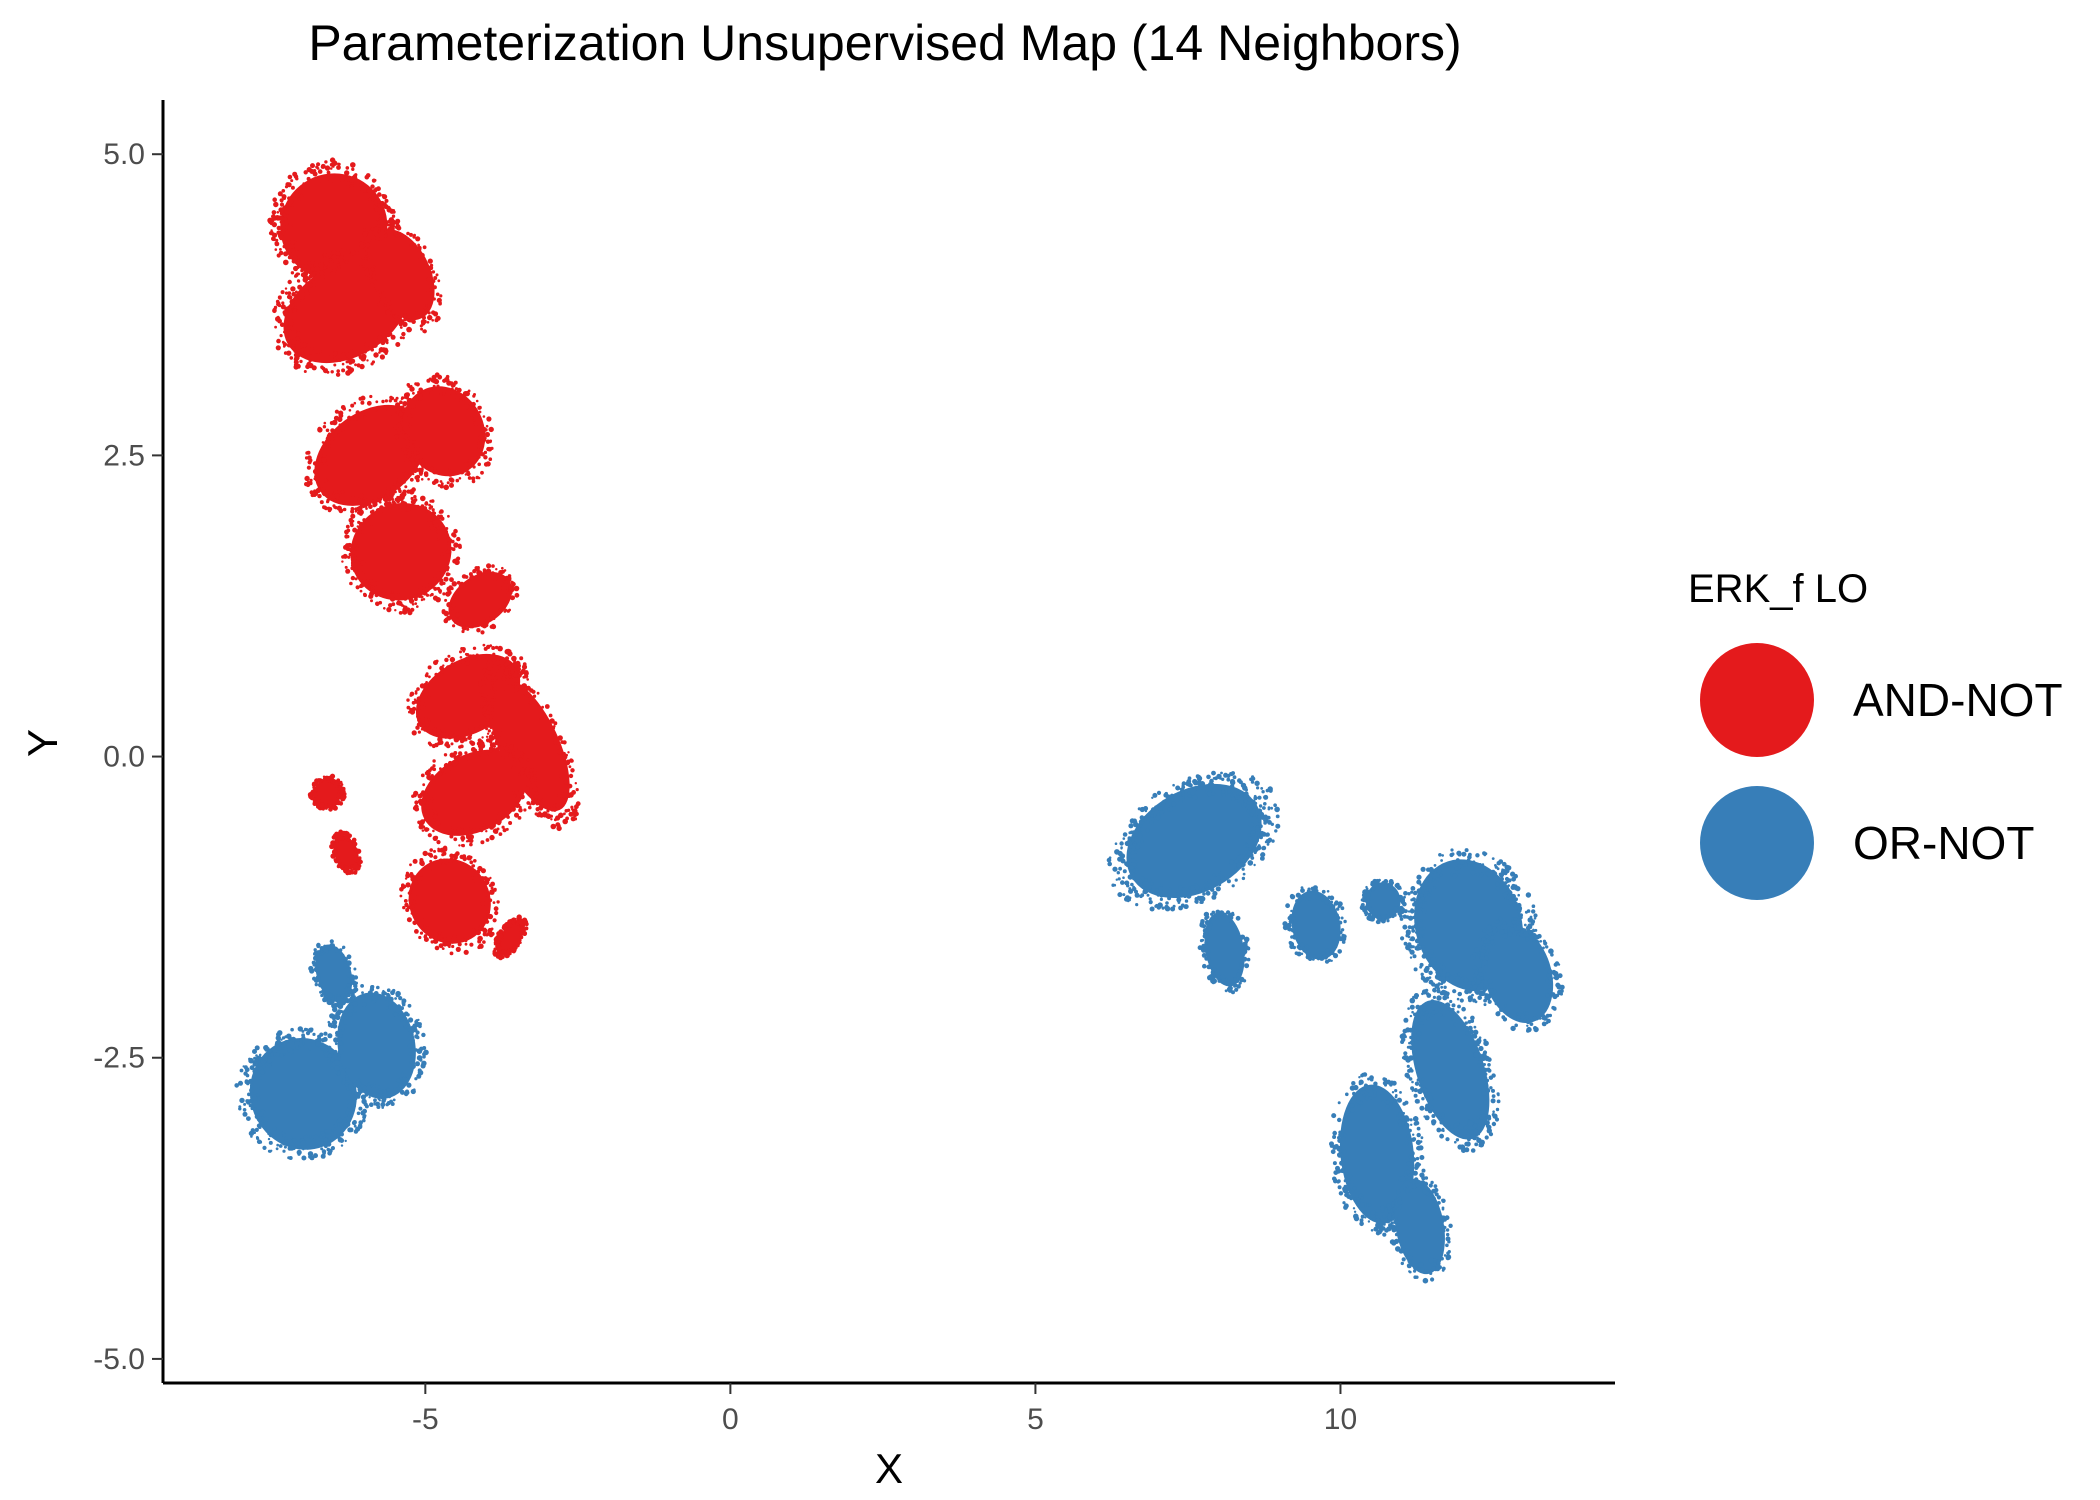  I want to click on cluster-core, so click(1517, 973).